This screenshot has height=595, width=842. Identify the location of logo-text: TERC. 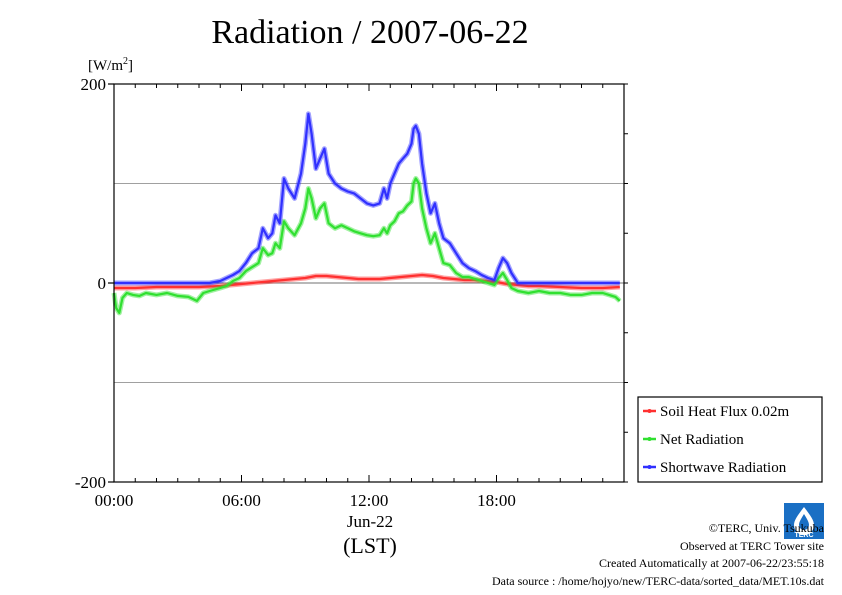
(803, 535).